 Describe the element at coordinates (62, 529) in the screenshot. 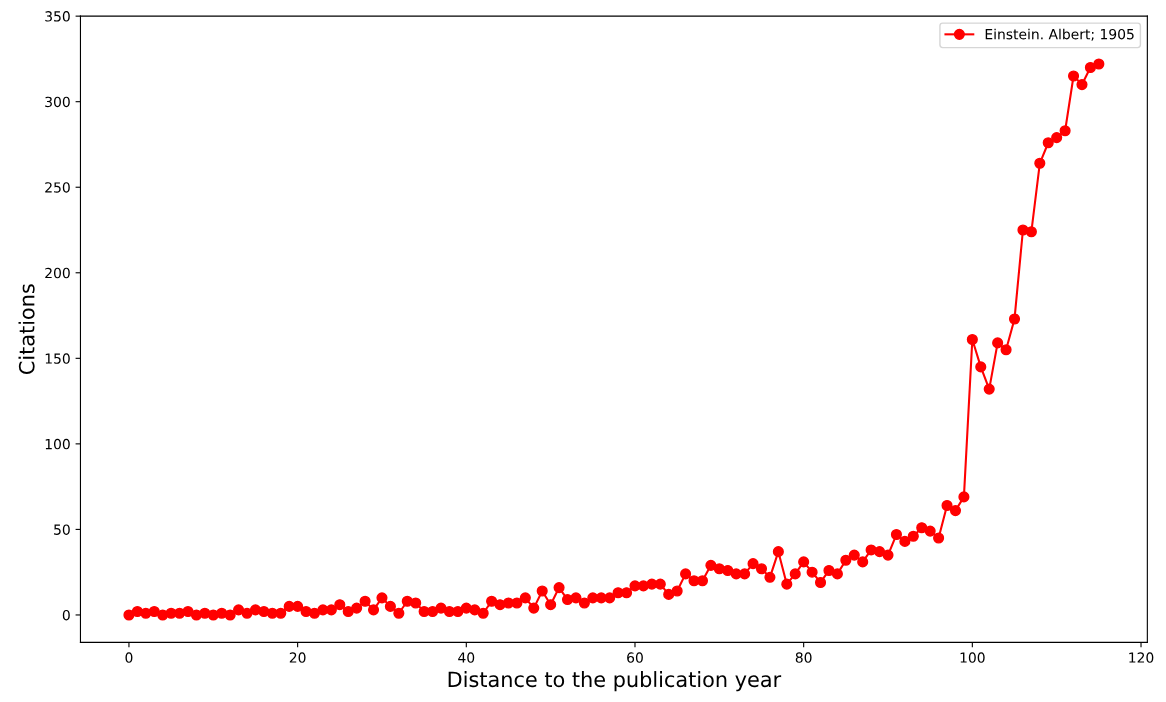

I see `y-tick-label: 50` at that location.